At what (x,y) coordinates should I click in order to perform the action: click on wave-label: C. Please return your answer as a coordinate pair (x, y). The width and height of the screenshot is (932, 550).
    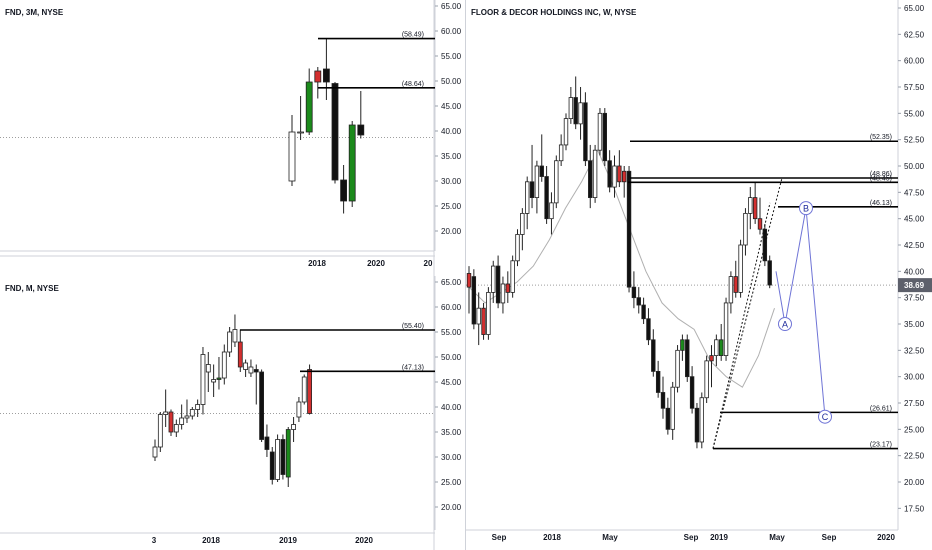
    Looking at the image, I should click on (825, 417).